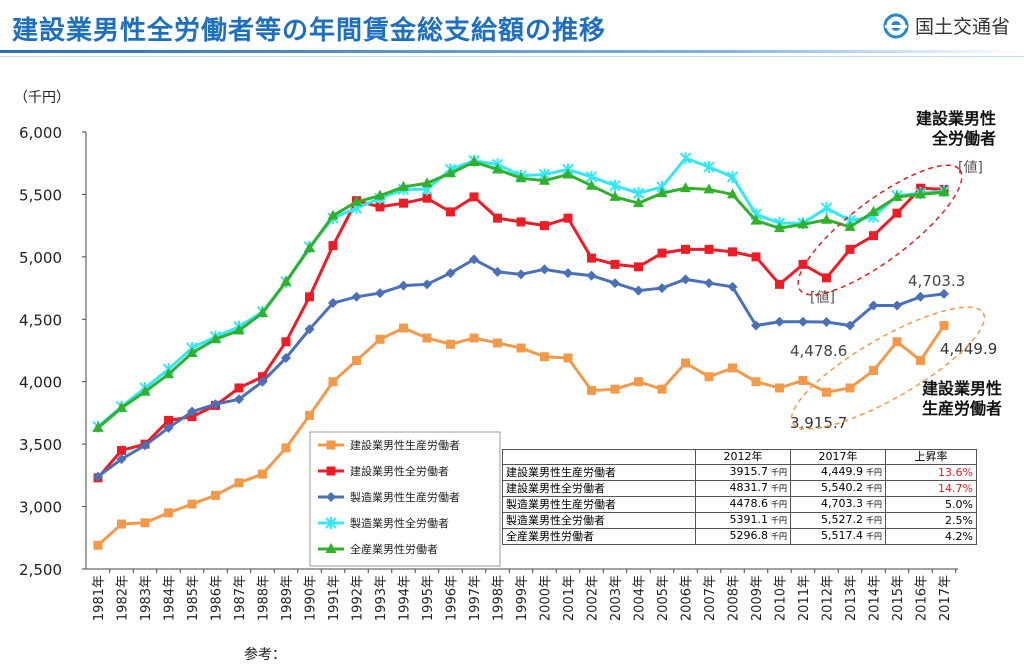  I want to click on label-line: 建設業男性, so click(956, 118).